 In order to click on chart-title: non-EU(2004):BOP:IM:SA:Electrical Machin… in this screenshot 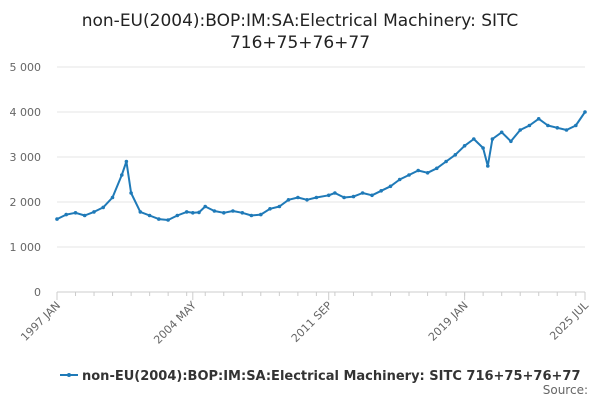, I will do `click(300, 32)`.